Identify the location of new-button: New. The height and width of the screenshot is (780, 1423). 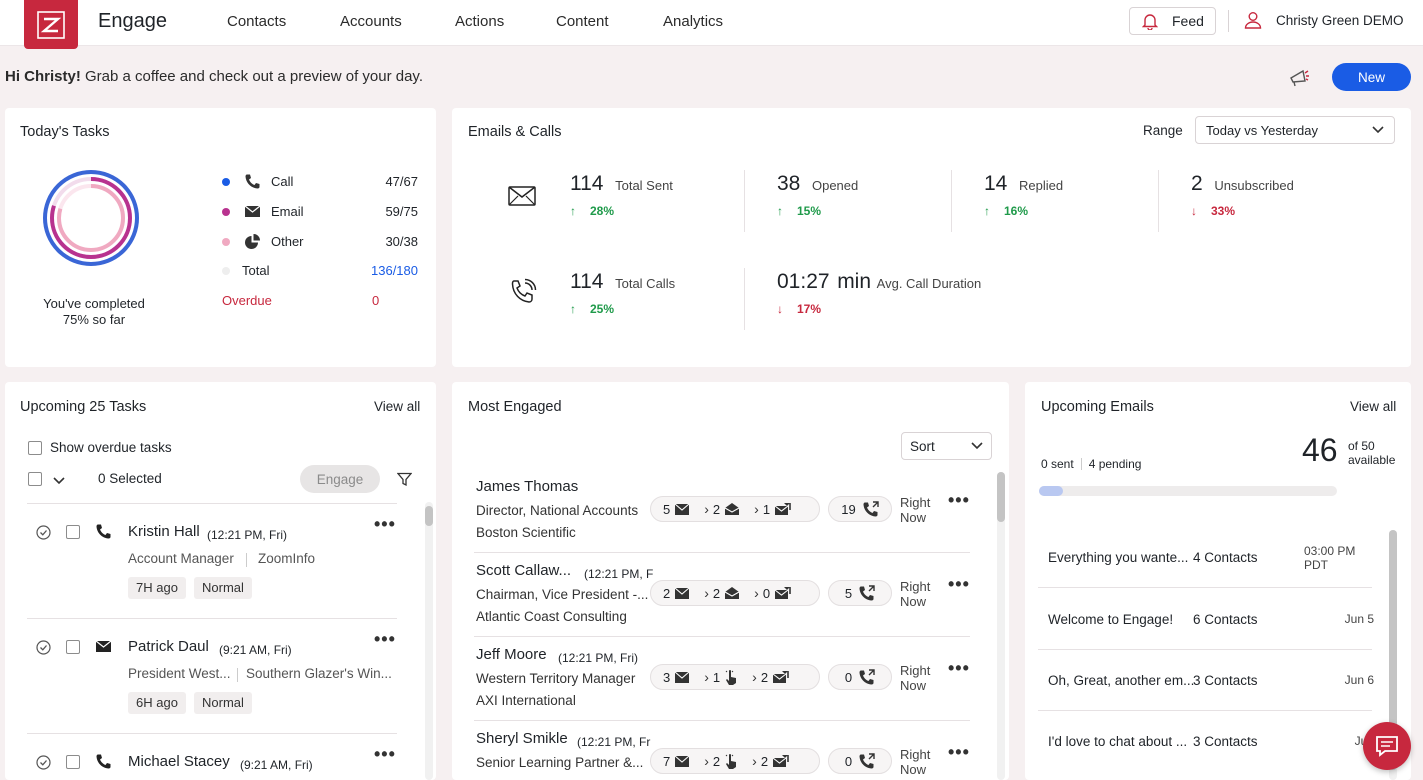
(1371, 77).